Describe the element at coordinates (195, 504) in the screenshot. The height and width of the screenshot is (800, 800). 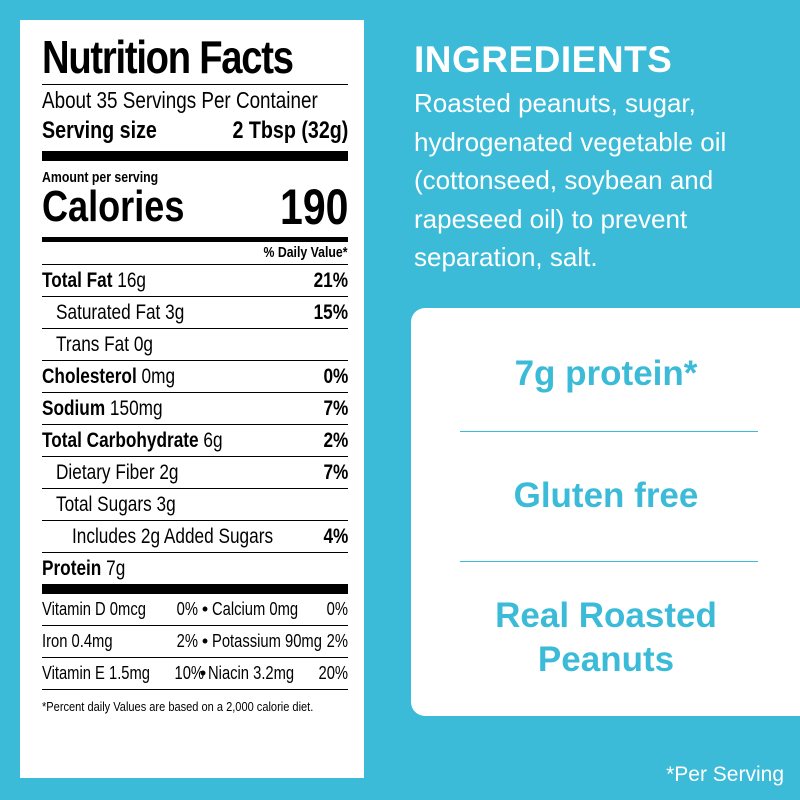
I see `nutrient-row-total-sugars: Total Sugars 3g` at that location.